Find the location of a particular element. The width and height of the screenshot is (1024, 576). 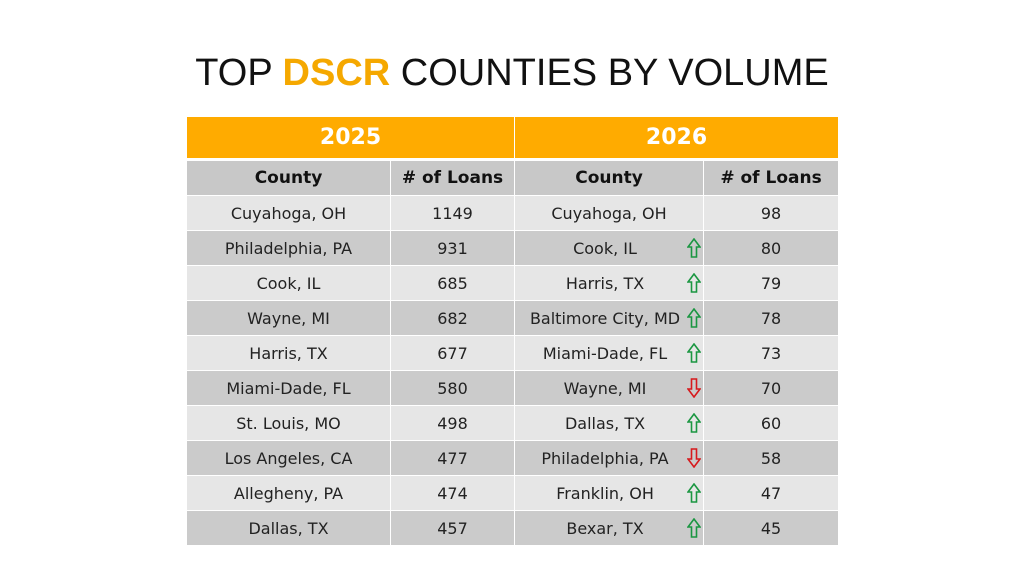

county-2025-text: Dallas, TX is located at coordinates (288, 528).